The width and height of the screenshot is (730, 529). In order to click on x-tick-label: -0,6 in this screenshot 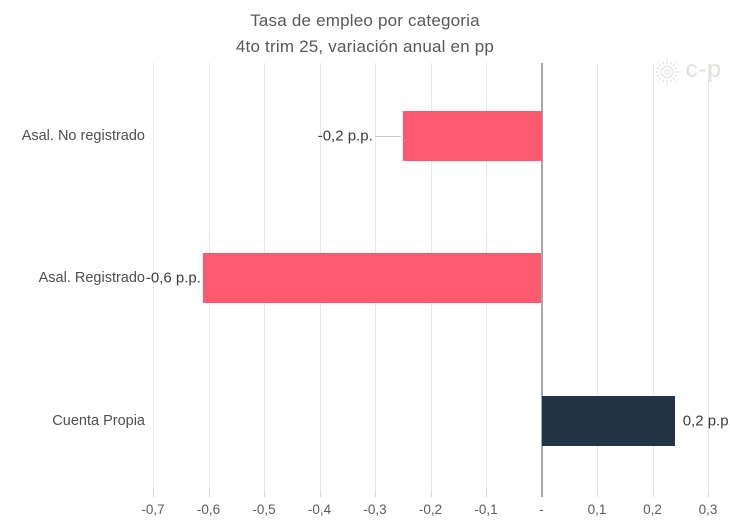, I will do `click(208, 509)`.